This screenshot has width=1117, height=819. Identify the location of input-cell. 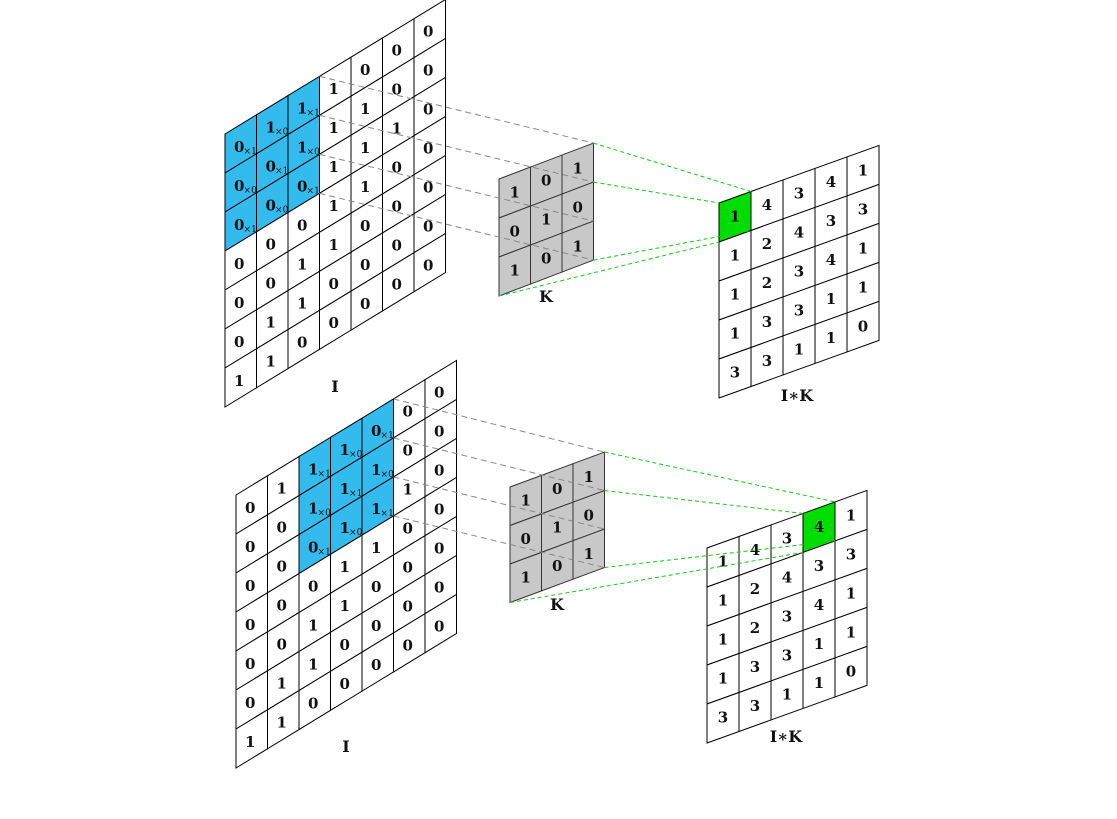
(429, 262).